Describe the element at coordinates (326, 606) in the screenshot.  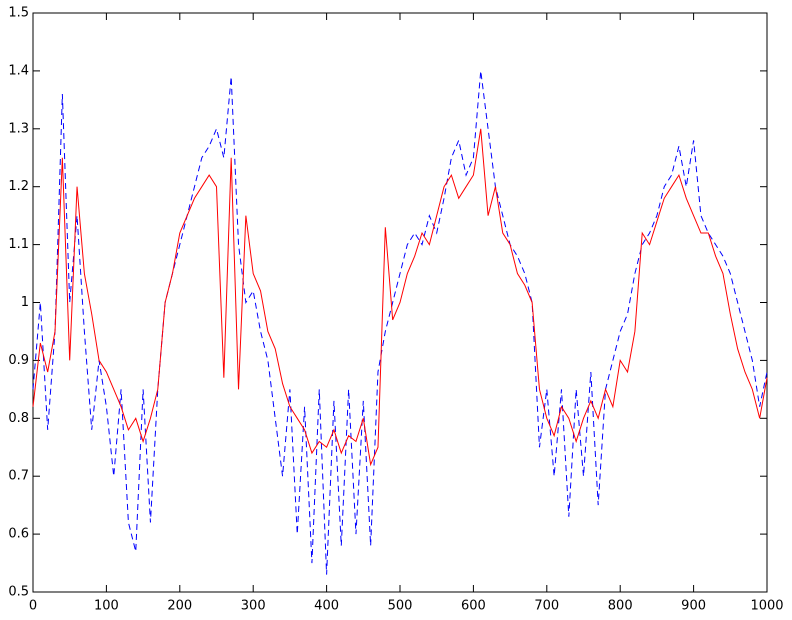
I see `x-tick-label: 400` at that location.